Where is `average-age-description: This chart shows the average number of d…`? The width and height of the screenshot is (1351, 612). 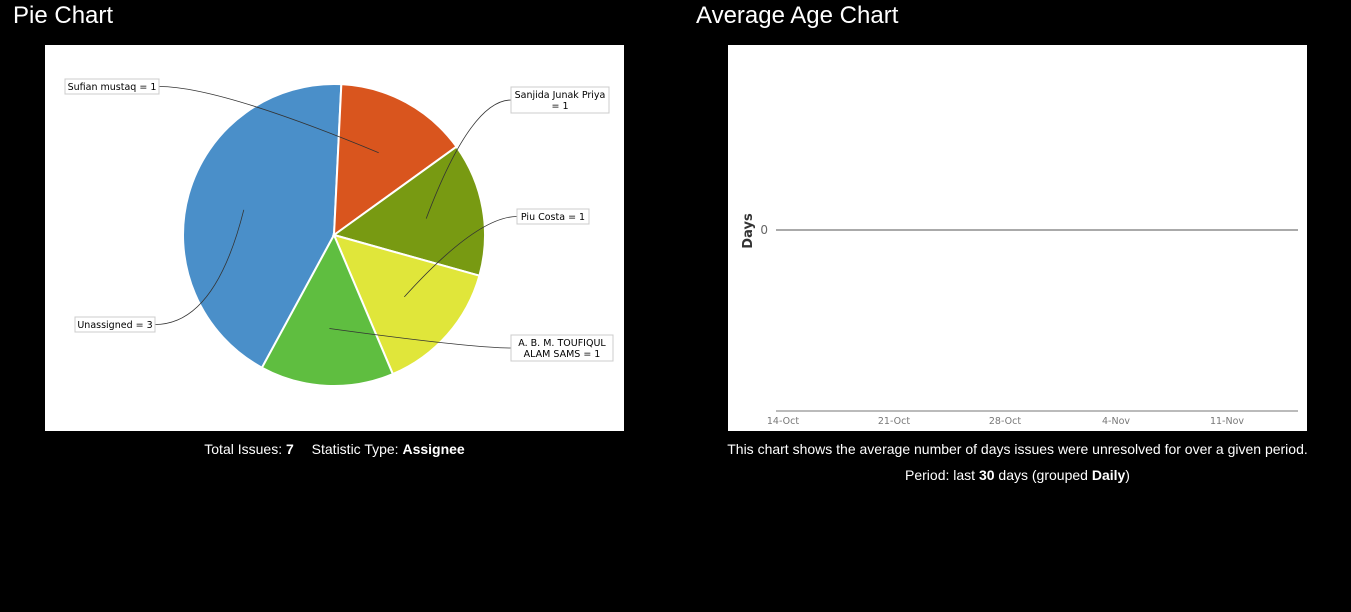
average-age-description: This chart shows the average number of d… is located at coordinates (1017, 449).